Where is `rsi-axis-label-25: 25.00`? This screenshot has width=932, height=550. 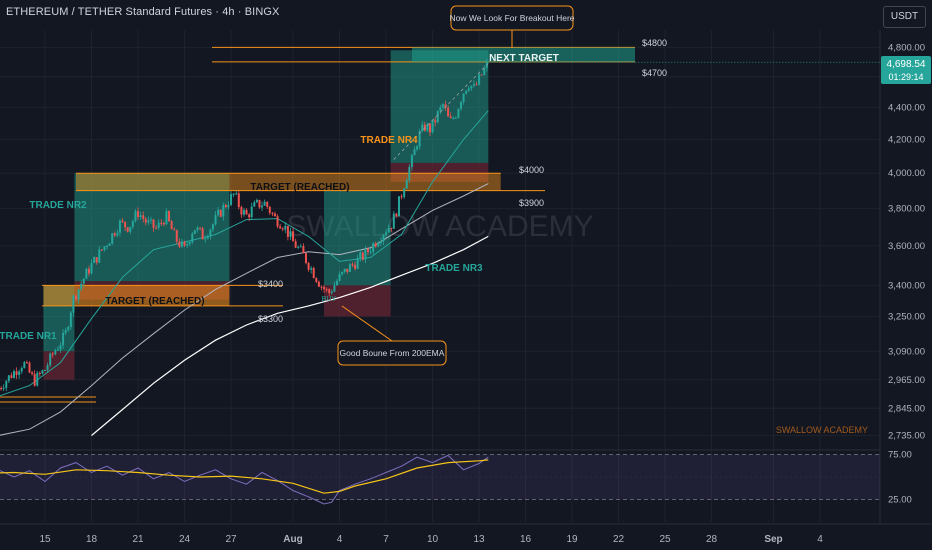 rsi-axis-label-25: 25.00 is located at coordinates (900, 500).